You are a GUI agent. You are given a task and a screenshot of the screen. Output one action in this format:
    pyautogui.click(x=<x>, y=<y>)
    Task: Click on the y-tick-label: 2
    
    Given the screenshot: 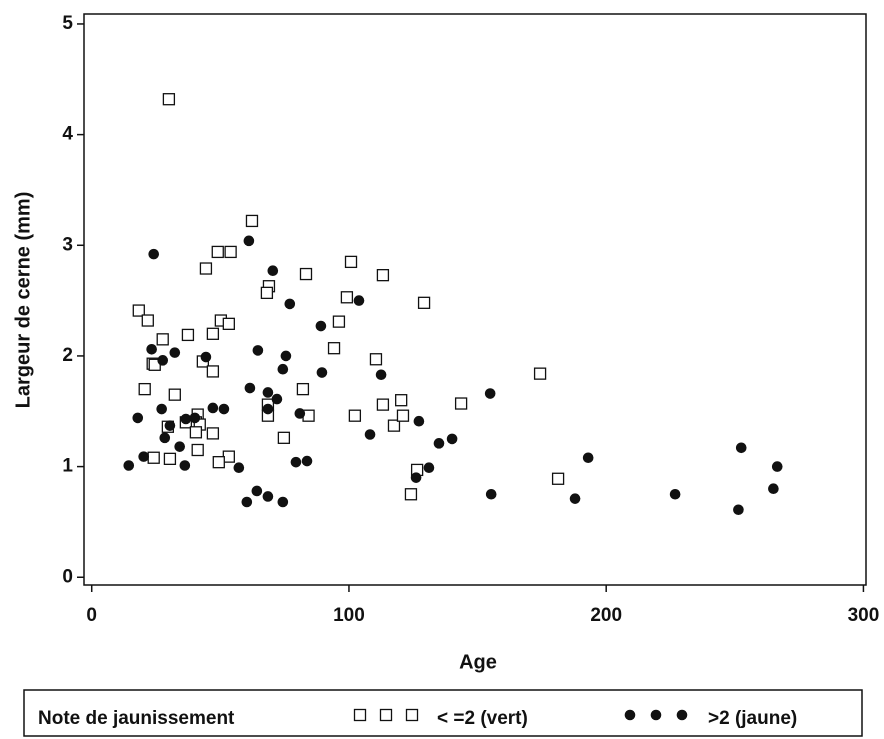 What is the action you would take?
    pyautogui.click(x=67, y=355)
    